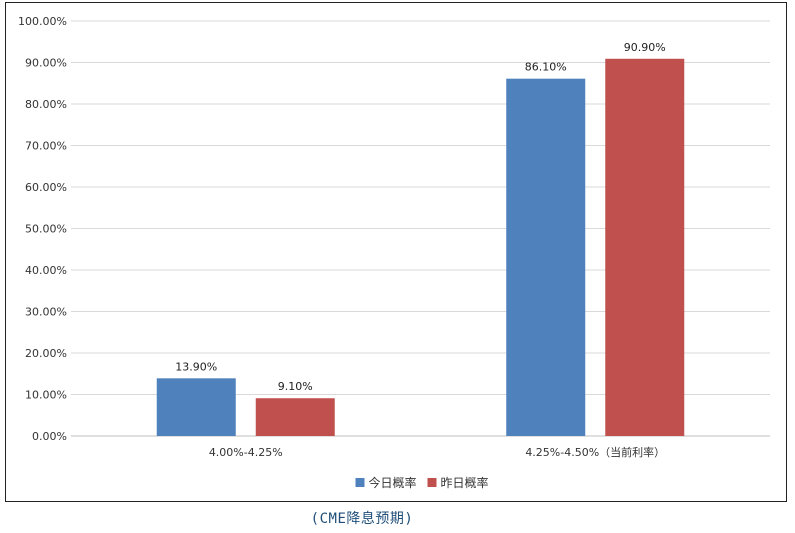 The height and width of the screenshot is (533, 795). Describe the element at coordinates (546, 67) in the screenshot. I see `data-label: 86.10%` at that location.